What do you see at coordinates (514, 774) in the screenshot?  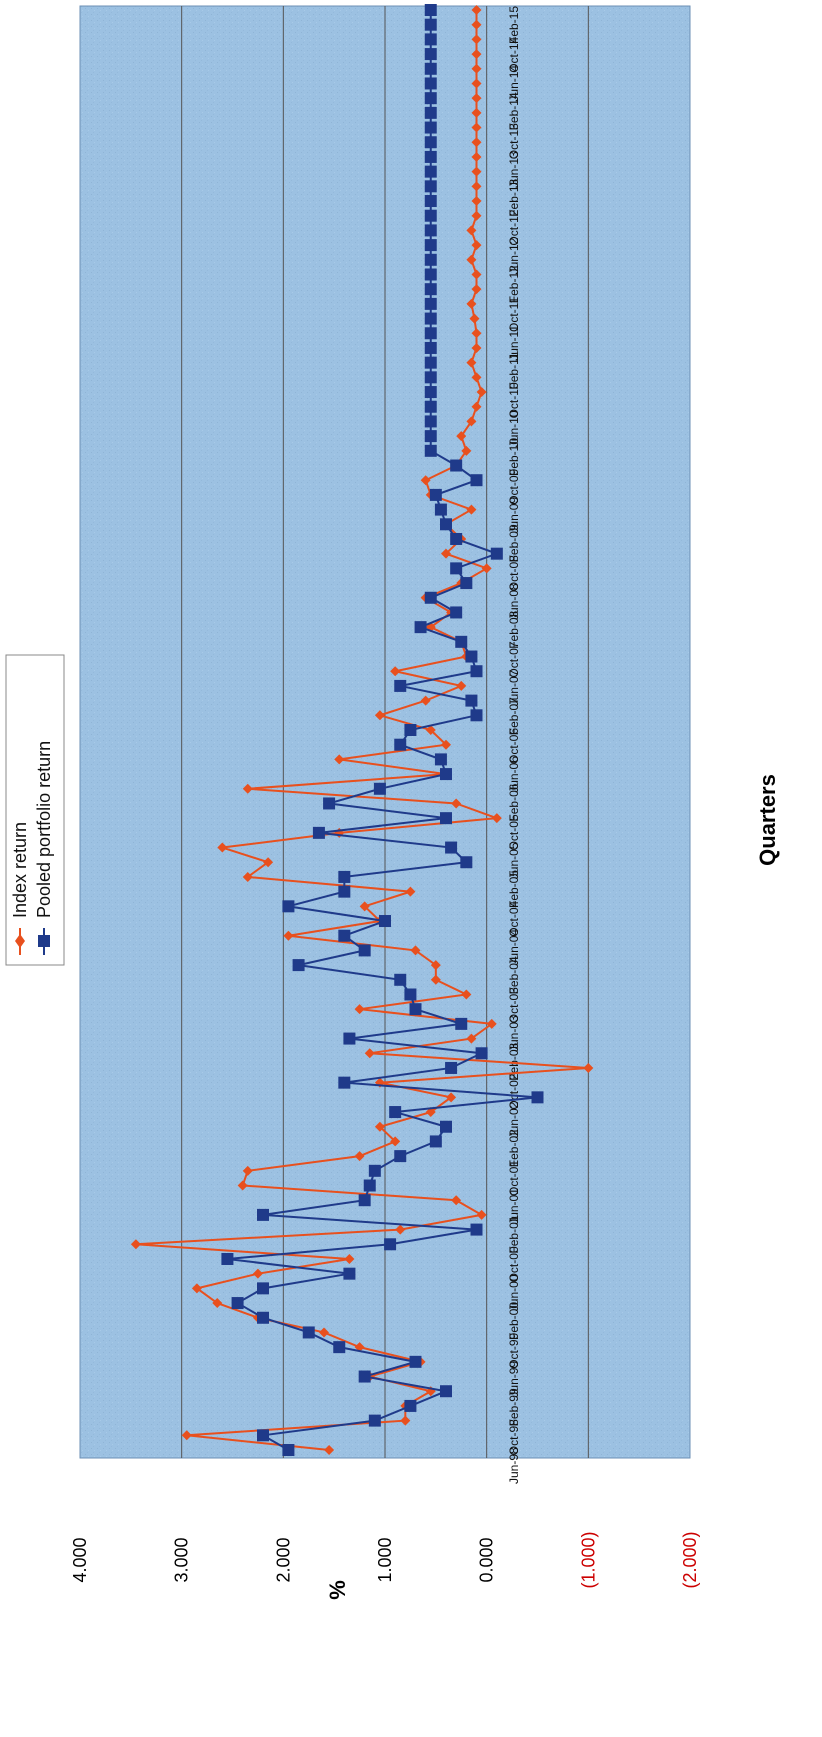 I see `quarter-tick-label: Jun-06` at bounding box center [514, 774].